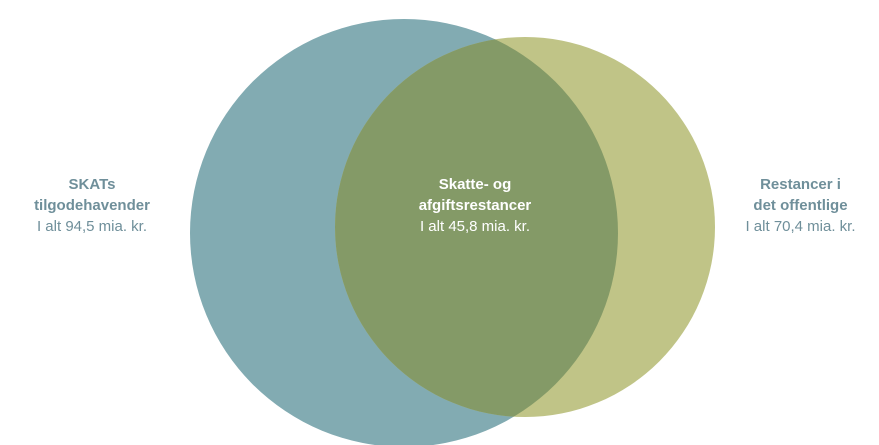 This screenshot has height=445, width=879. Describe the element at coordinates (92, 184) in the screenshot. I see `left-set-title-line1: SKATs` at that location.